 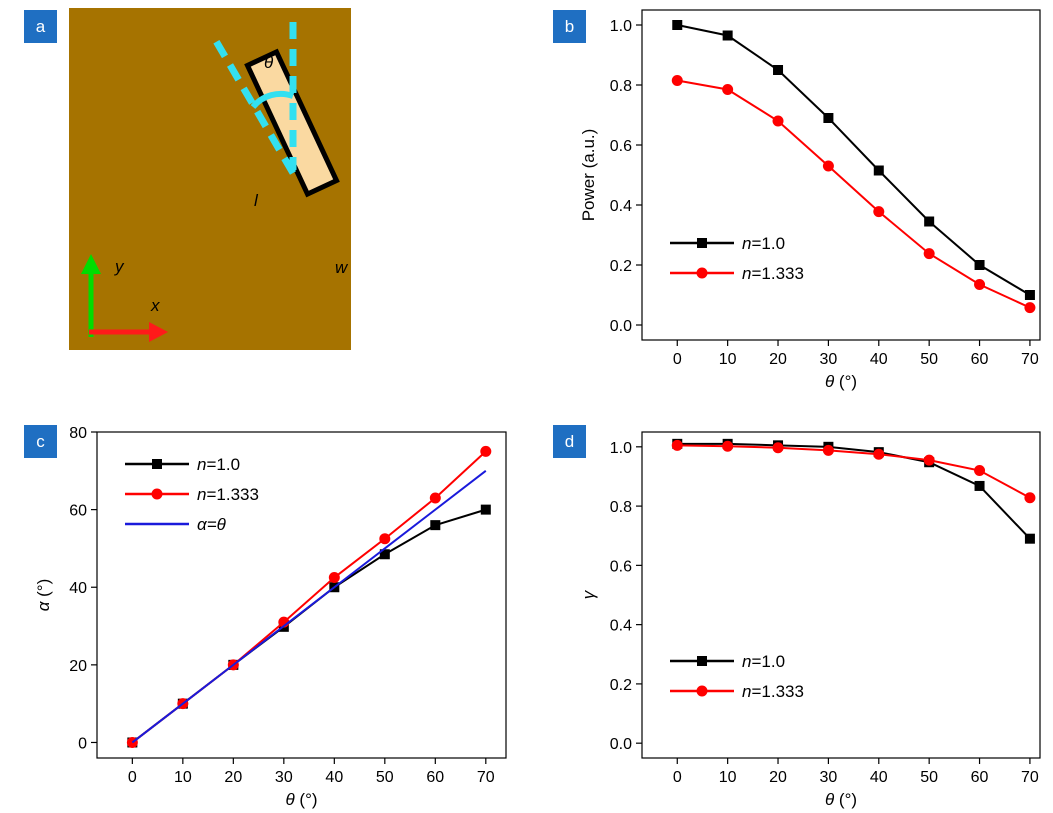 I want to click on x-axis-label: x, so click(x=155, y=305).